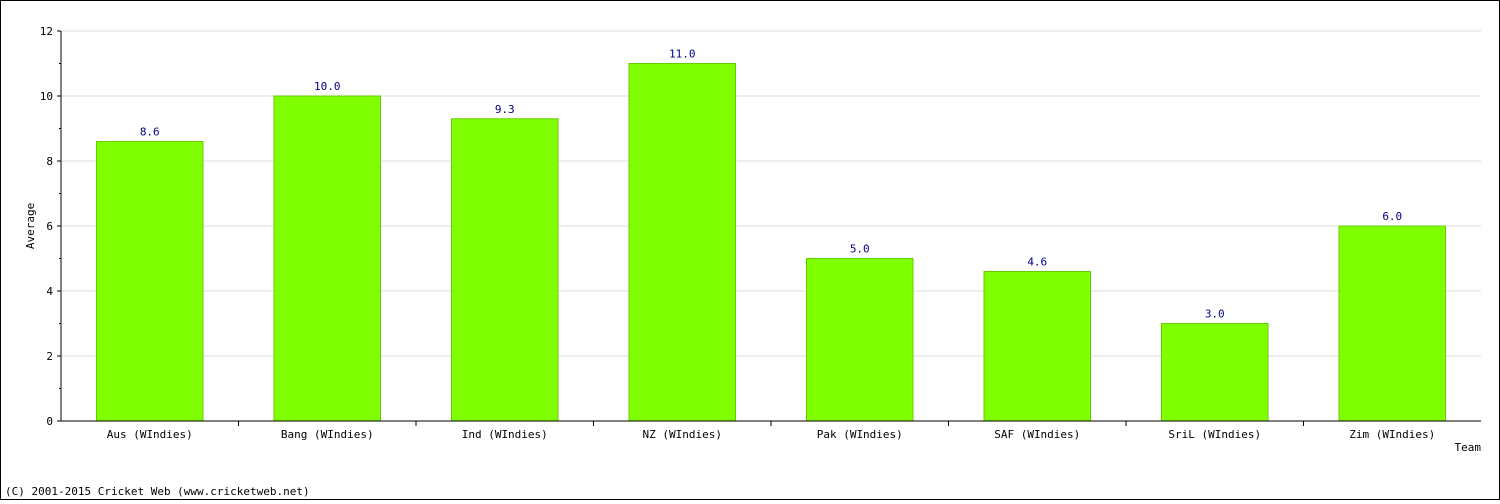 The image size is (1500, 504). Describe the element at coordinates (860, 434) in the screenshot. I see `x-tick-label: Pak (WIndies)` at that location.